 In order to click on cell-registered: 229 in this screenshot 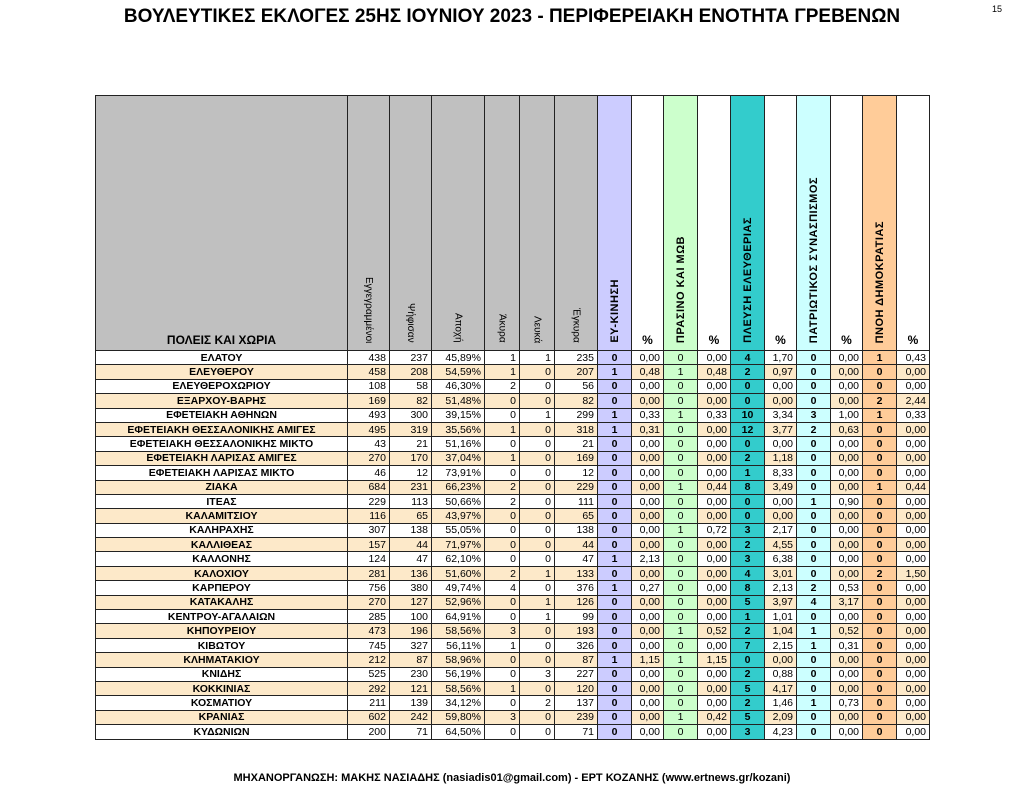, I will do `click(368, 501)`.